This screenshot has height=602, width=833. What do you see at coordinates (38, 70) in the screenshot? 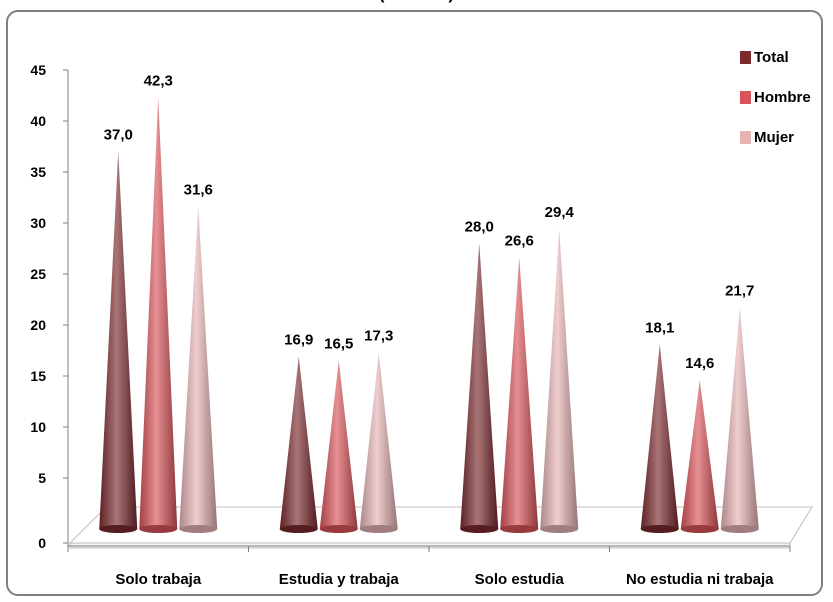
I see `y-tick-label: 45` at bounding box center [38, 70].